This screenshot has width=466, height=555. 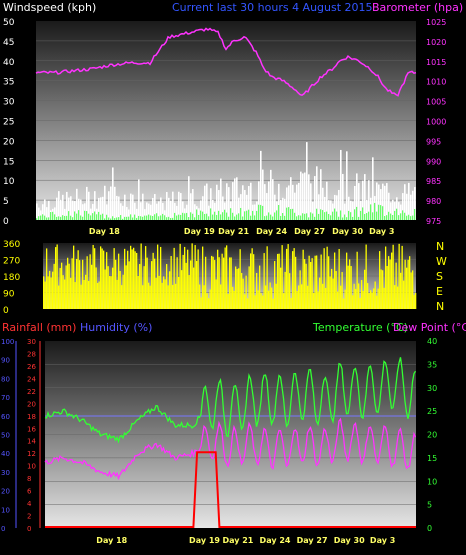 I want to click on rainfall-tick: 26, so click(x=31, y=367).